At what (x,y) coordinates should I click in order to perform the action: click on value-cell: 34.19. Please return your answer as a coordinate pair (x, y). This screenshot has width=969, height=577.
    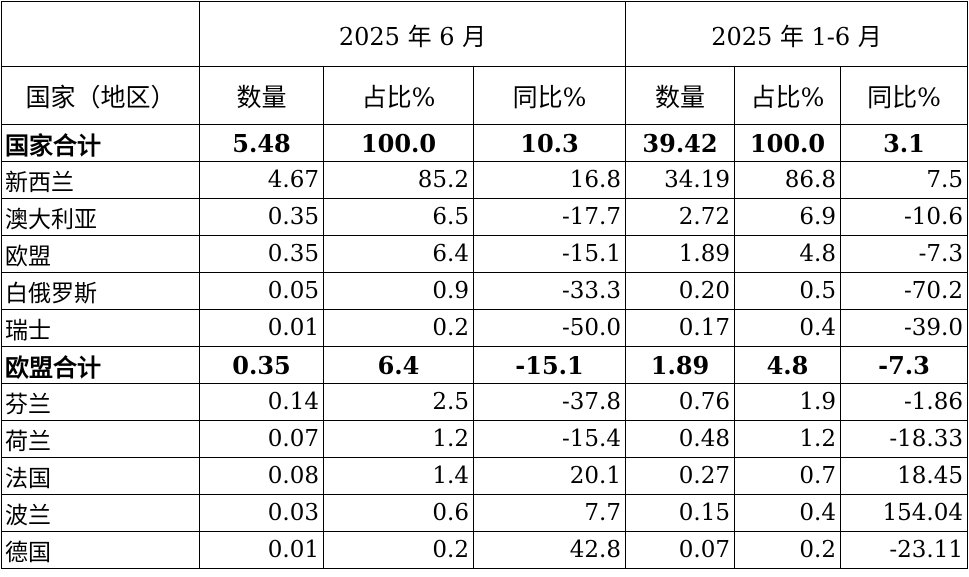
    Looking at the image, I should click on (680, 180).